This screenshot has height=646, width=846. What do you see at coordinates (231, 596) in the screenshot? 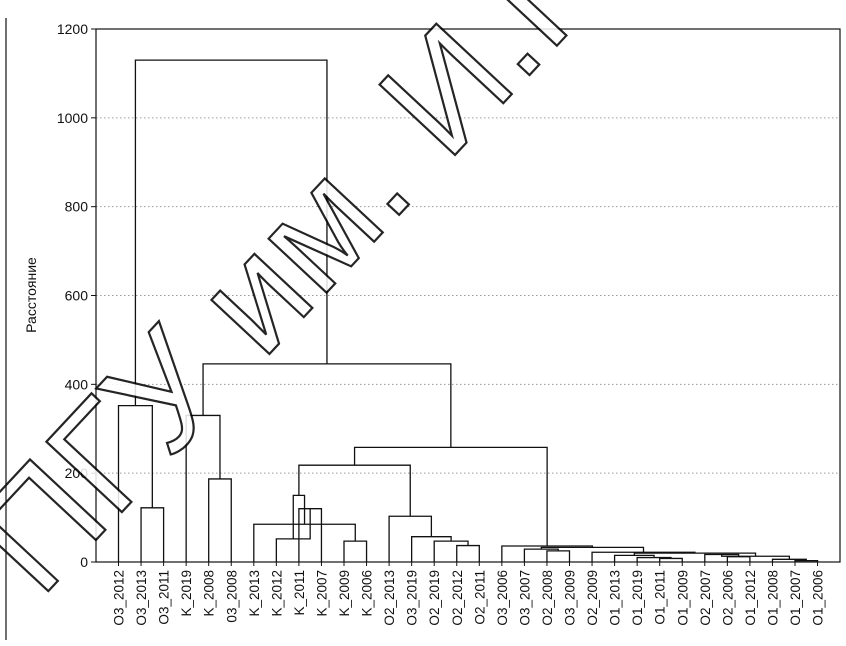
I see `leaf-label: 03_2008` at bounding box center [231, 596].